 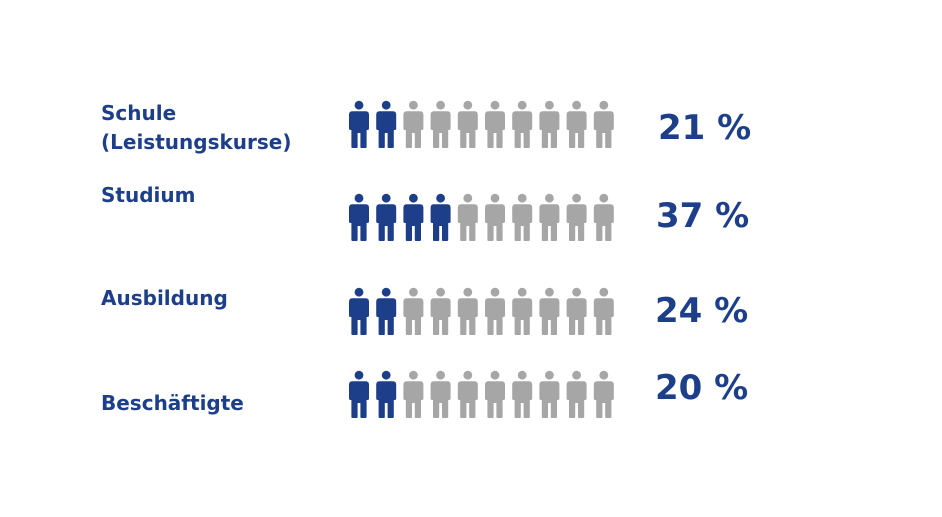 What do you see at coordinates (481, 311) in the screenshot?
I see `icon-row-ausbildung` at bounding box center [481, 311].